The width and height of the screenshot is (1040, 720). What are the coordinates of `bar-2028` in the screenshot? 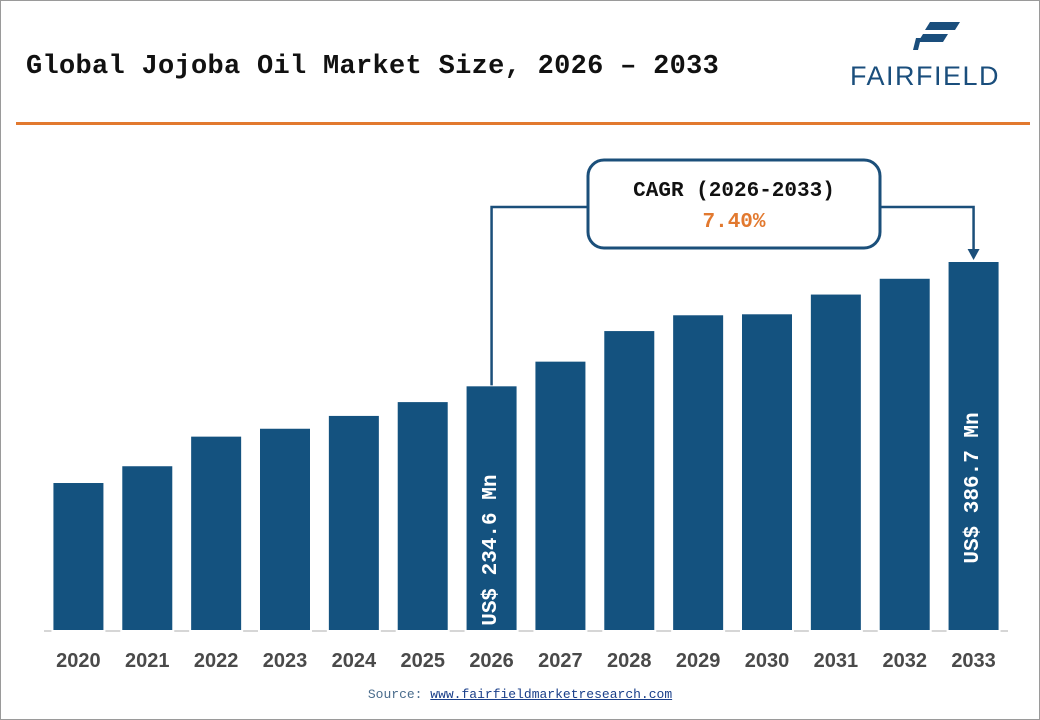 It's located at (629, 480).